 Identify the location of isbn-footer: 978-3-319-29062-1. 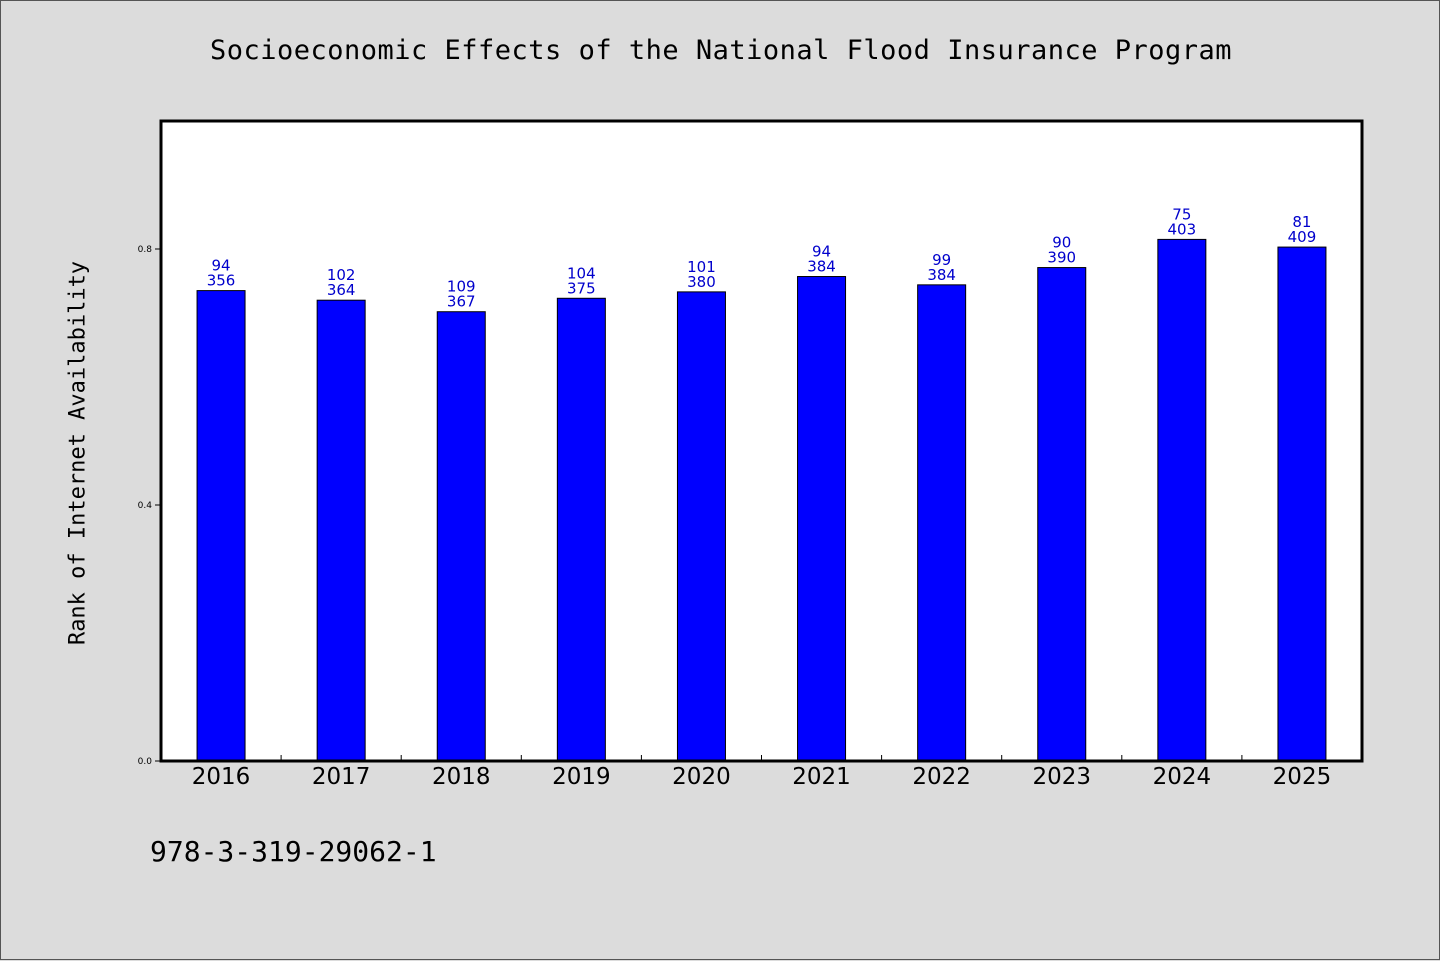
(293, 851).